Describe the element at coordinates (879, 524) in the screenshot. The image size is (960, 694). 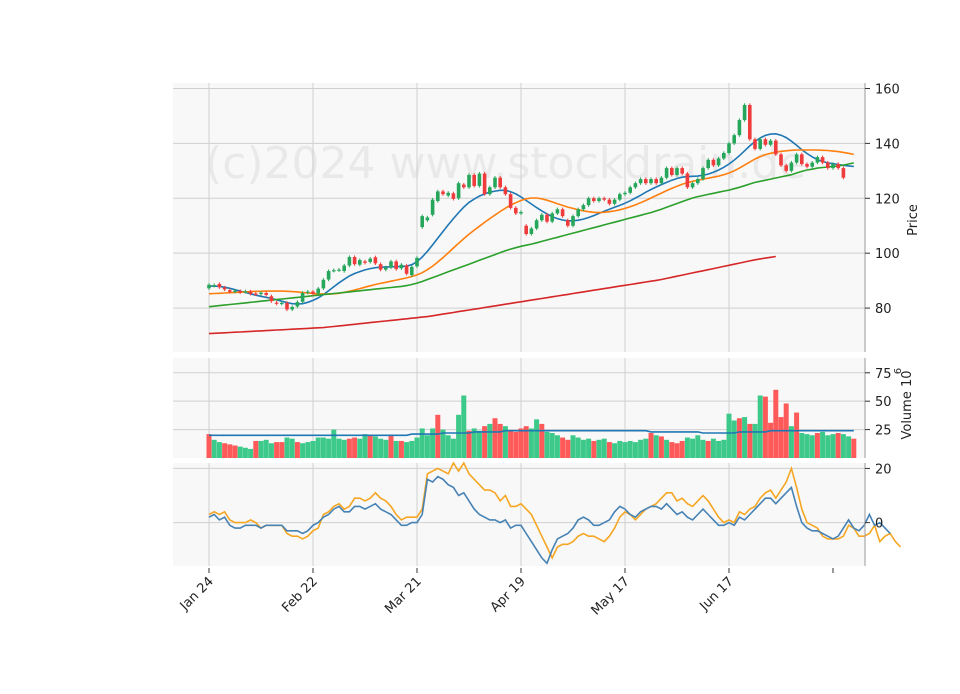
I see `oscillator-tick-label: 0` at that location.